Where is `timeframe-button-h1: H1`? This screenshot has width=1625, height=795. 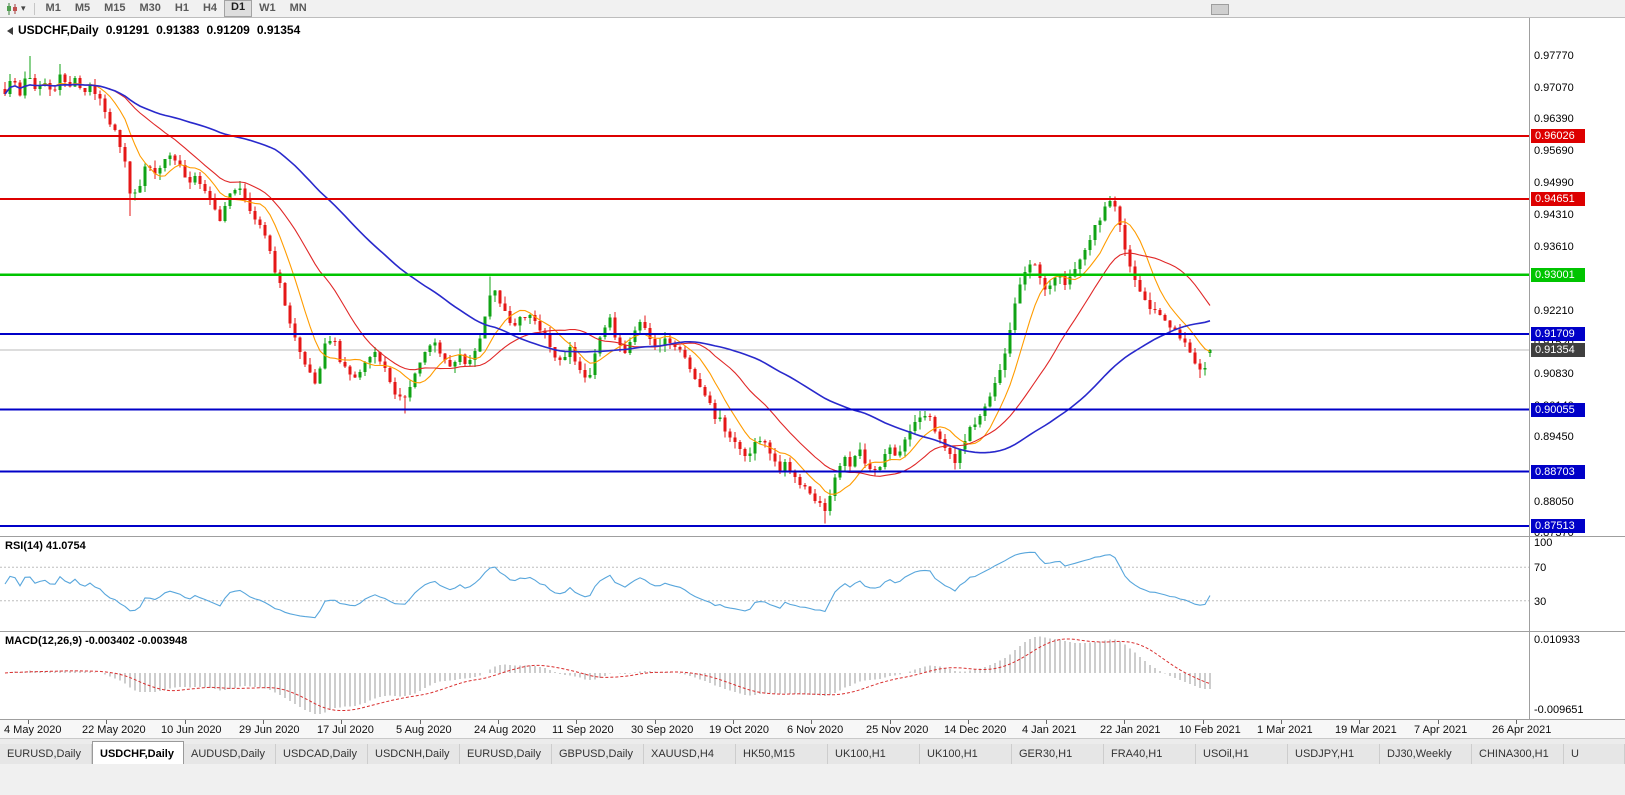 timeframe-button-h1: H1 is located at coordinates (181, 8).